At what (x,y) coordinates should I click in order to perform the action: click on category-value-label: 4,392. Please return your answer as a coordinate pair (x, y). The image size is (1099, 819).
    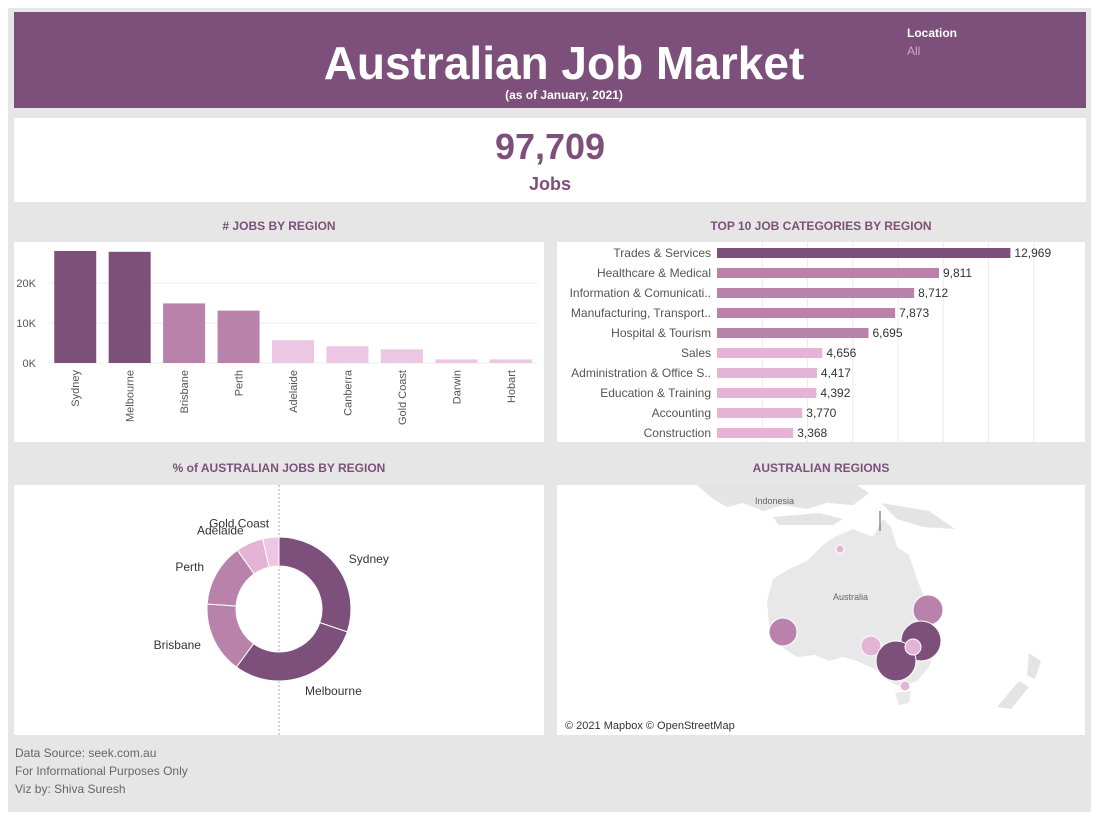
    Looking at the image, I should click on (835, 393).